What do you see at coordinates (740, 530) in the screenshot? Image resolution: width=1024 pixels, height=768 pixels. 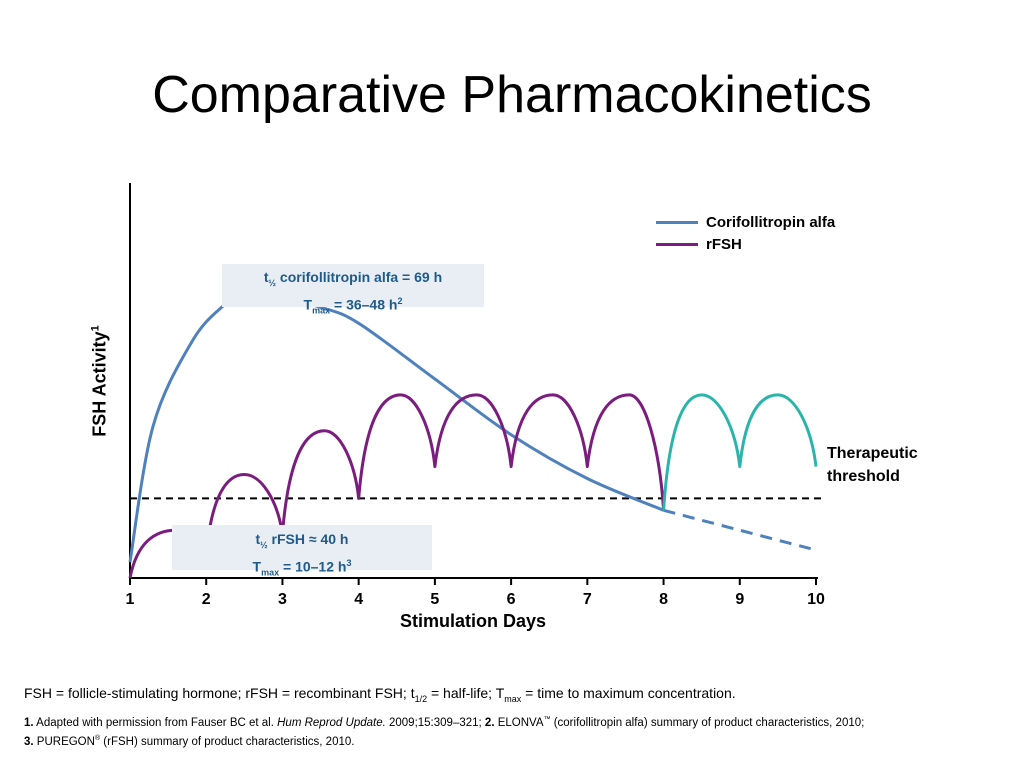 I see `corifollitropin-extrapolation-line` at bounding box center [740, 530].